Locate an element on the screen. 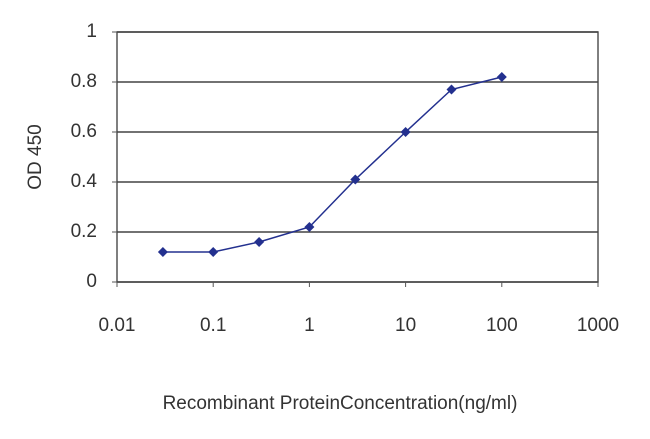 Image resolution: width=650 pixels, height=439 pixels. y-axis-label: OD 450 is located at coordinates (35, 156).